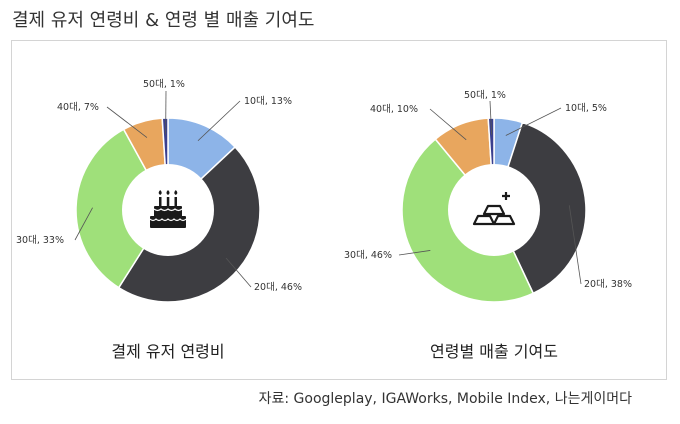 The width and height of the screenshot is (680, 424). Describe the element at coordinates (163, 20) in the screenshot. I see `page-title: 결제 유저 연령비 & 연령 별 매출 기여도` at that location.